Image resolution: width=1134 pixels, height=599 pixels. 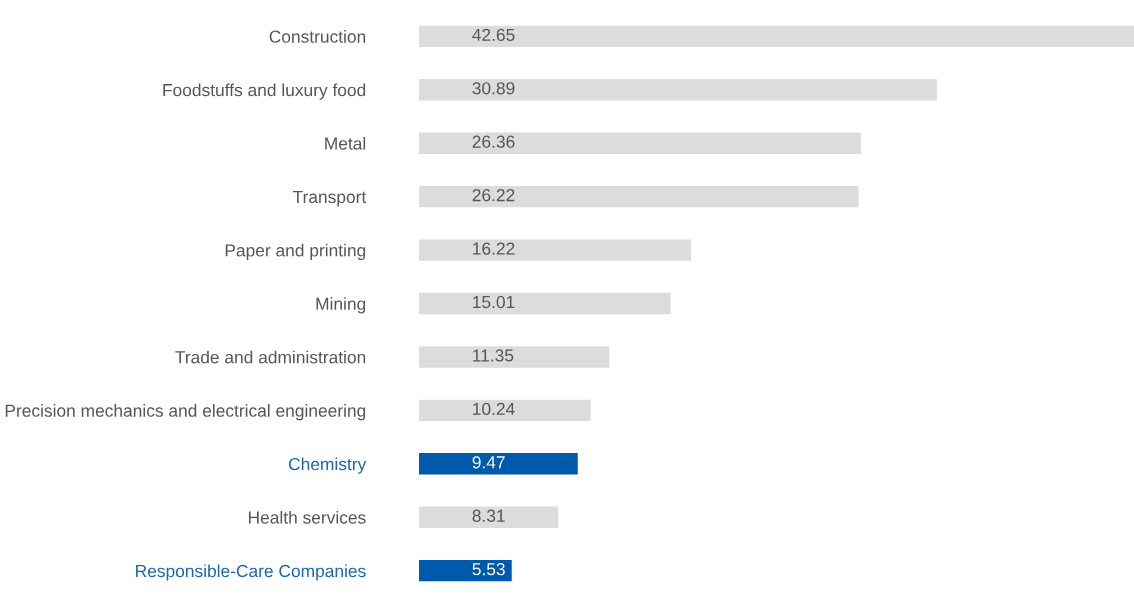 What do you see at coordinates (493, 88) in the screenshot?
I see `data-label: 30.89` at bounding box center [493, 88].